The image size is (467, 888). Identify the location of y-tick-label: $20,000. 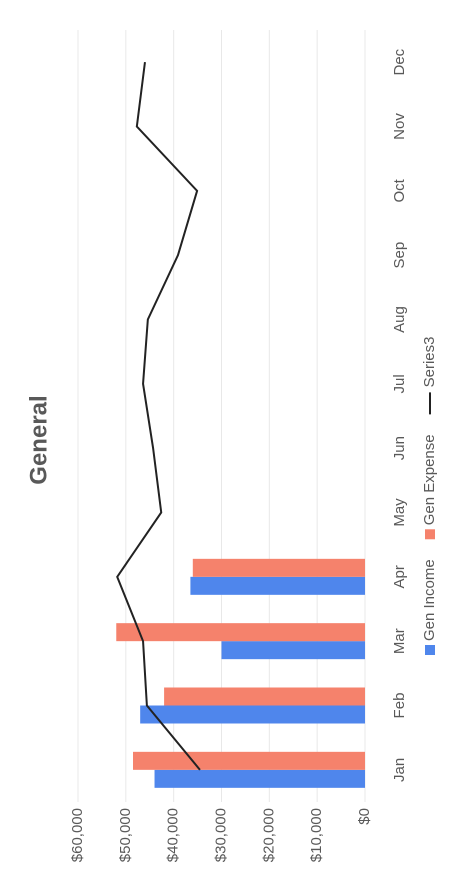
(268, 835).